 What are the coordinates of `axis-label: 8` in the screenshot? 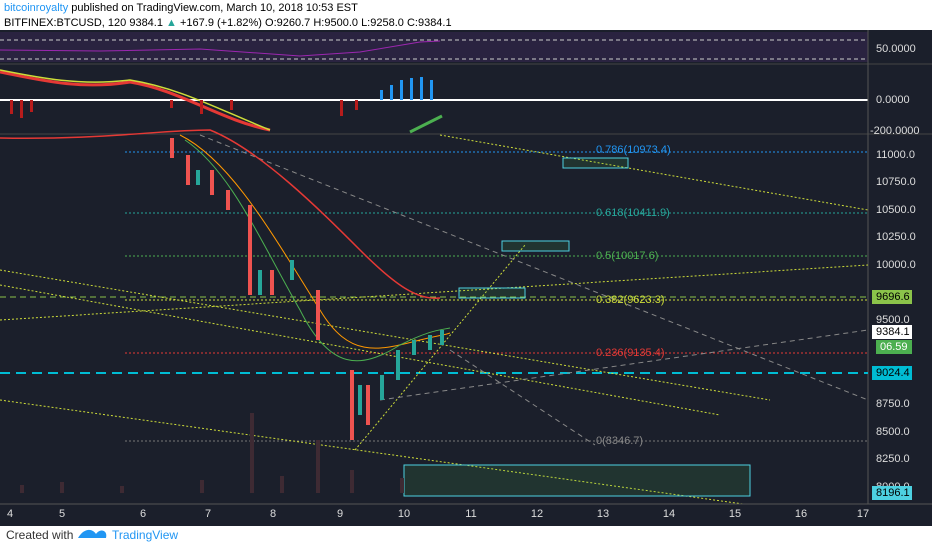 It's located at (273, 514).